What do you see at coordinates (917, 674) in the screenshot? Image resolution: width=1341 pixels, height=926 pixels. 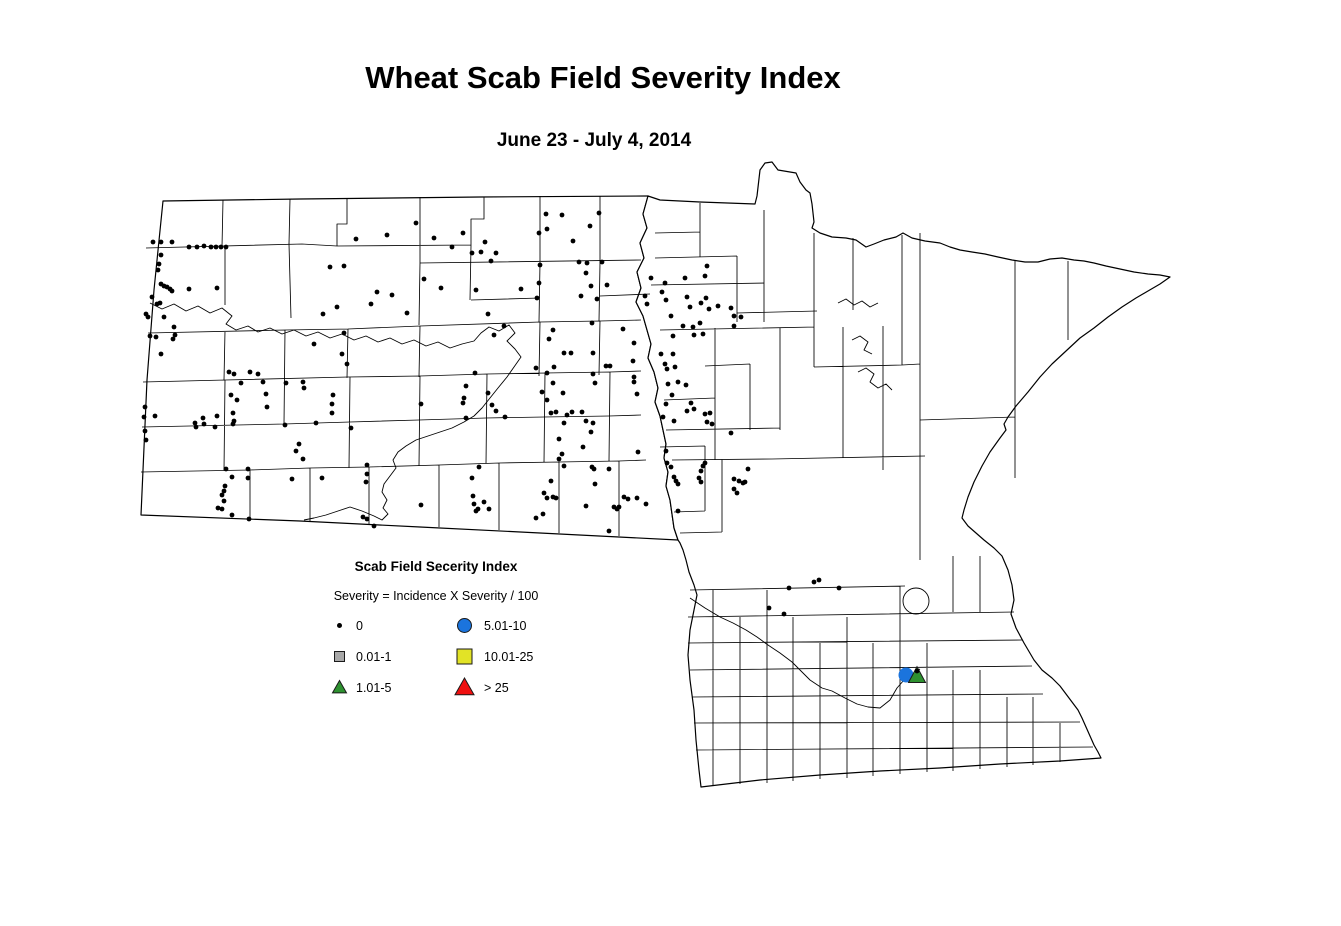 I see `severity-point-triangle` at bounding box center [917, 674].